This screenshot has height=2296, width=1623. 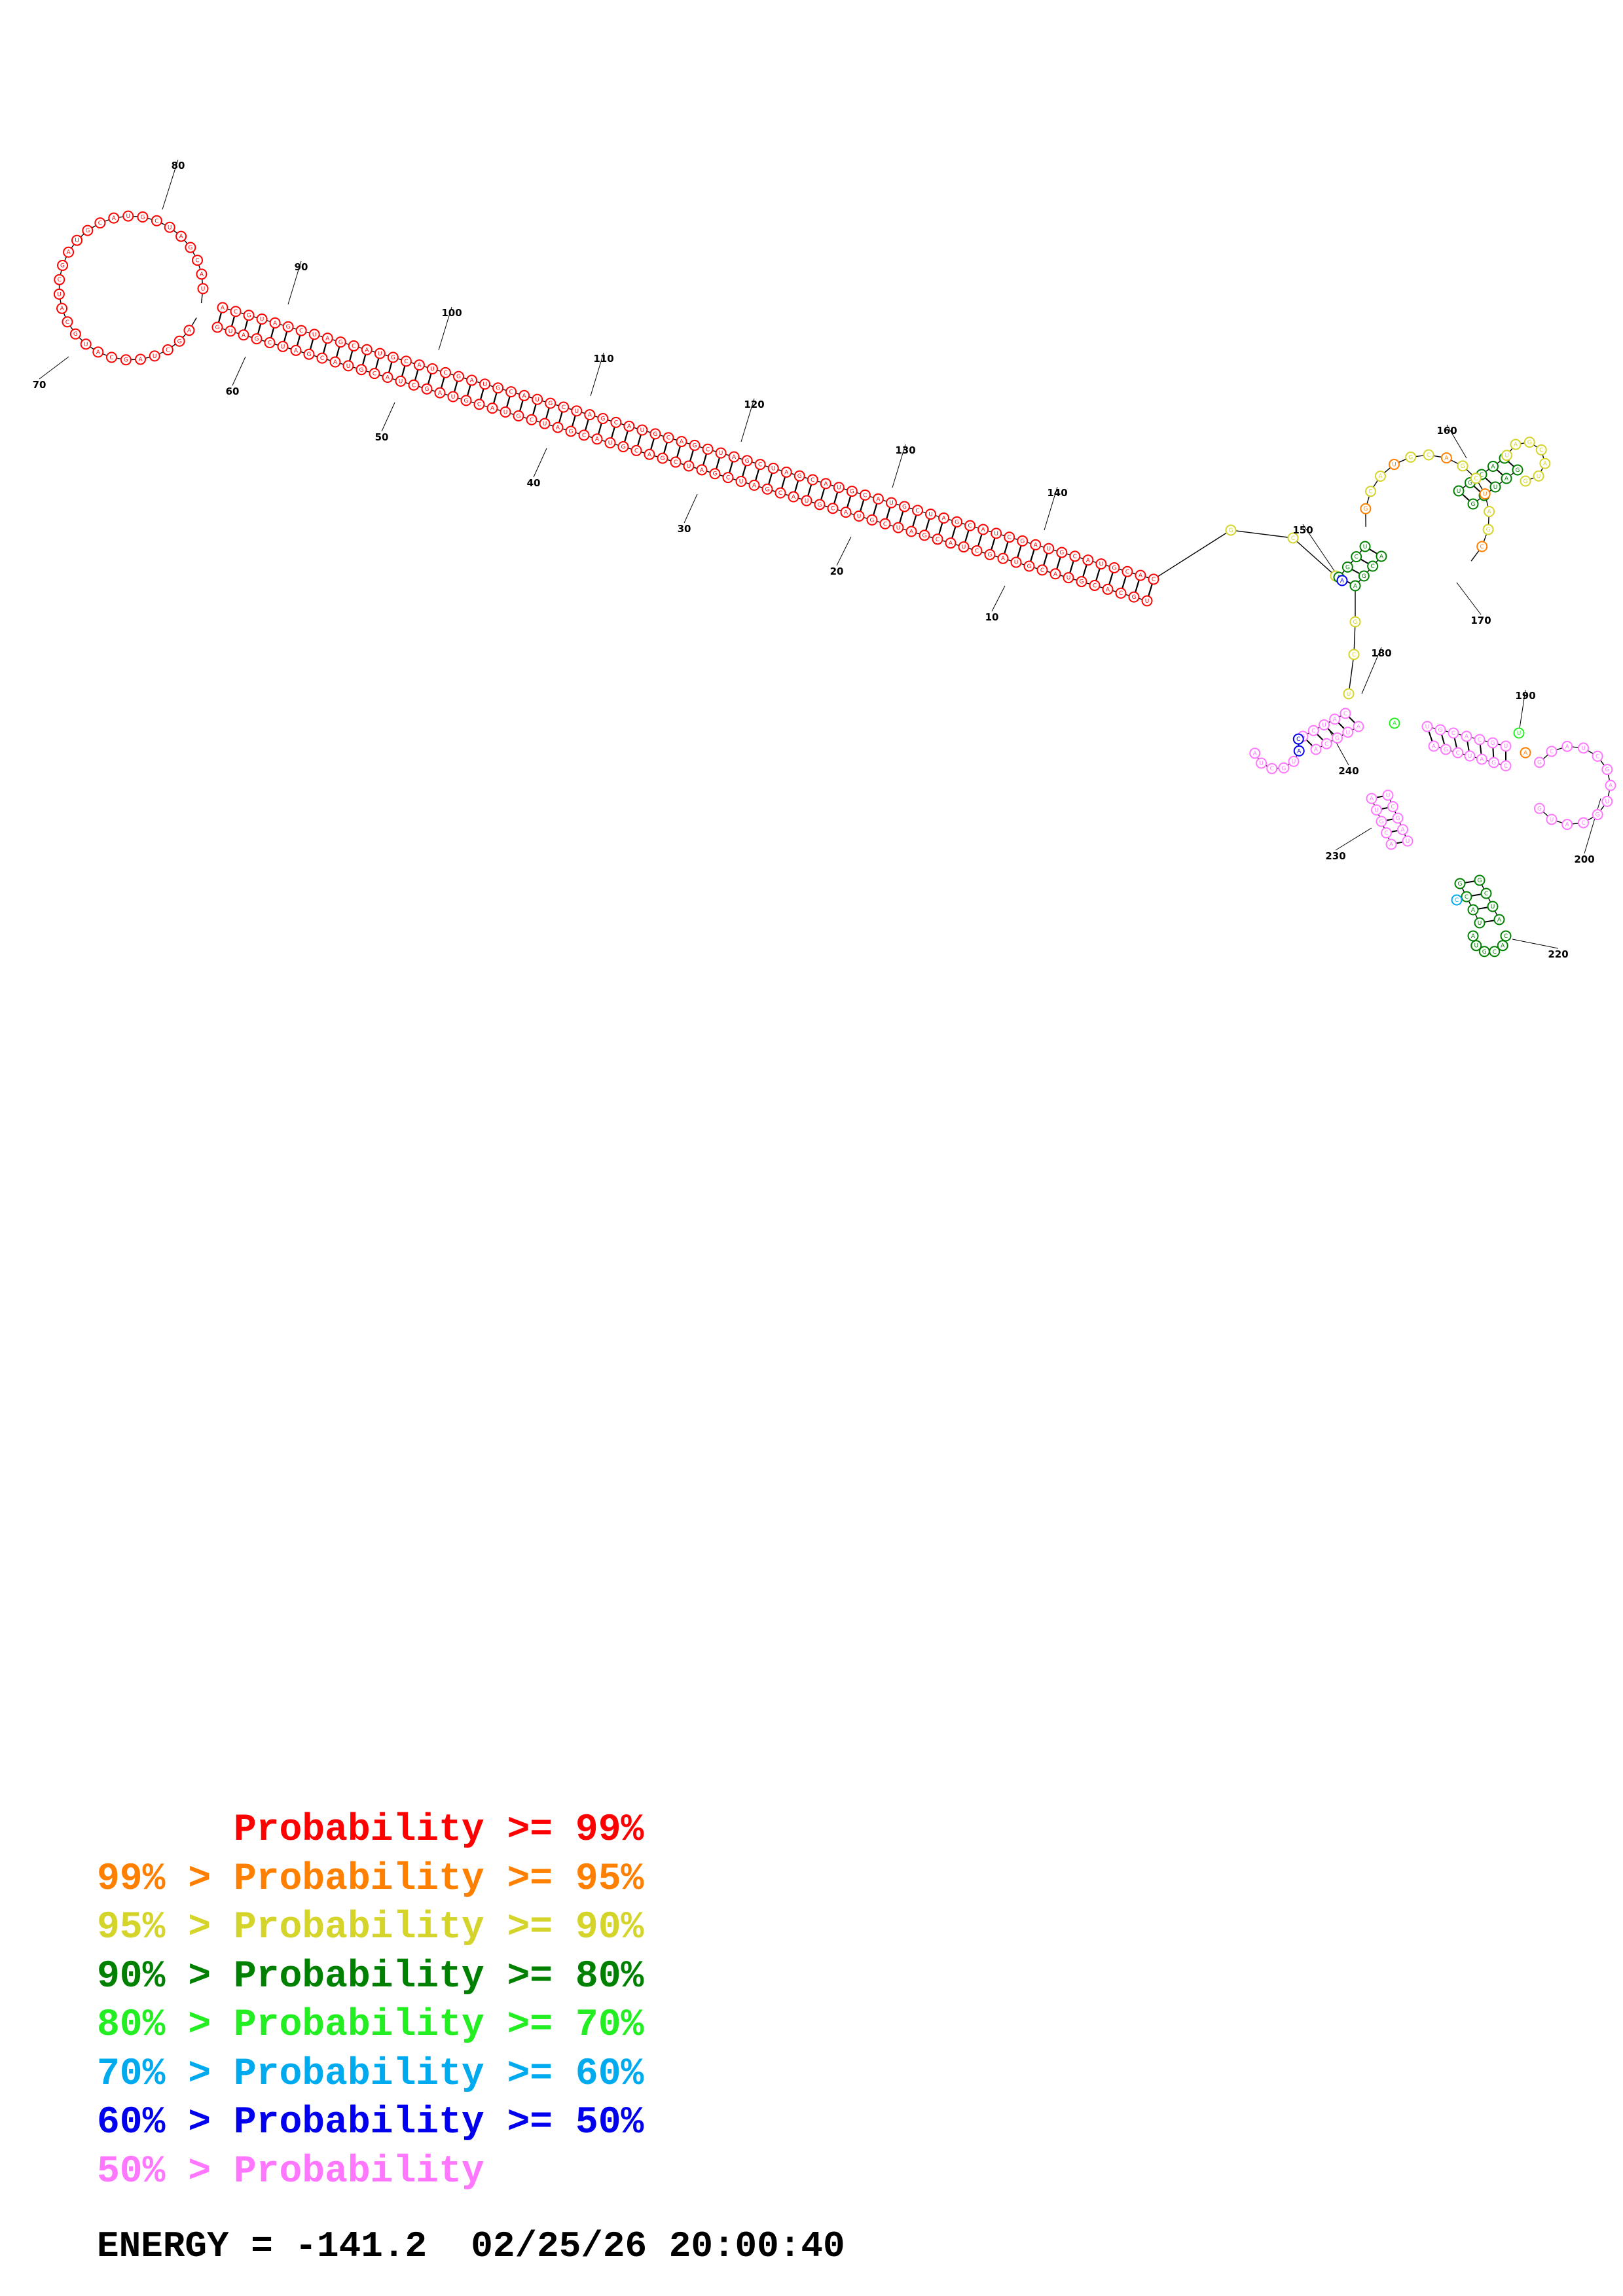 What do you see at coordinates (301, 267) in the screenshot?
I see `position-label: 90` at bounding box center [301, 267].